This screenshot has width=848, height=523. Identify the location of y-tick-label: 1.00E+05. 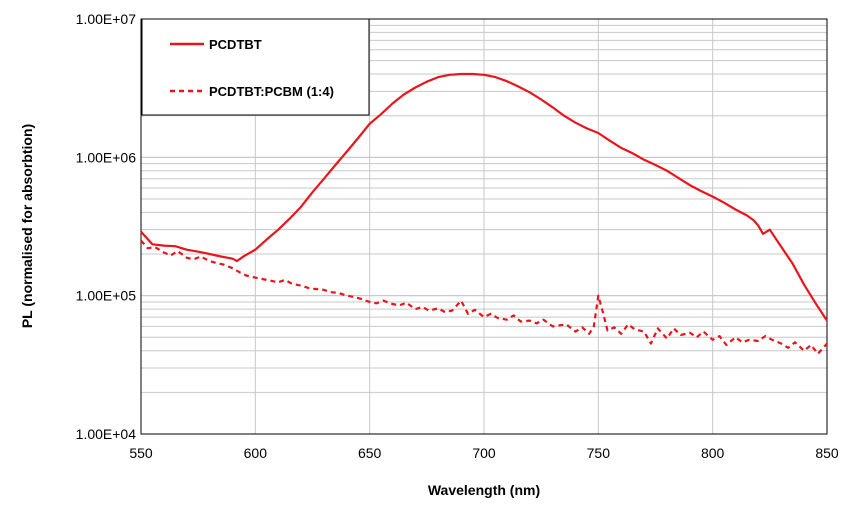
(106, 296).